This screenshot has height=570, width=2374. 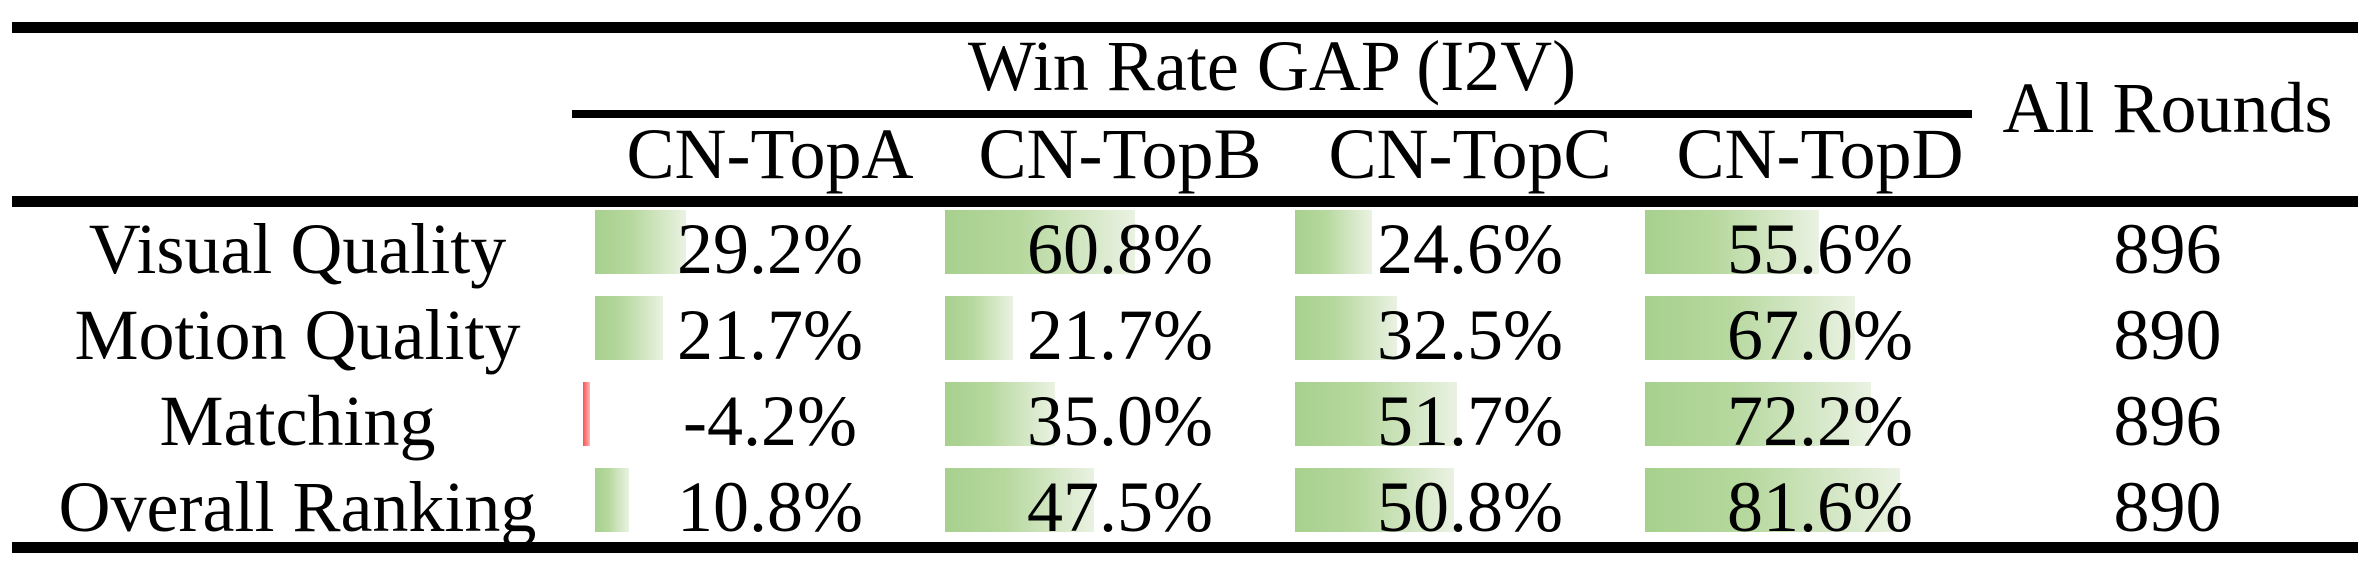 I want to click on cell-matching-cn-topd: 72.2%, so click(x=1820, y=421).